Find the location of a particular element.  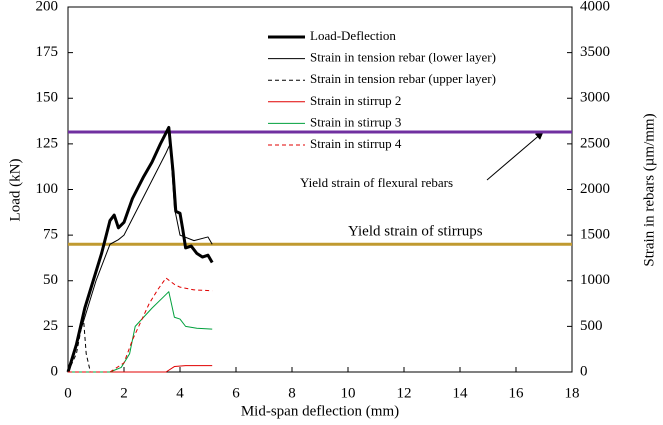

annotation-arrow is located at coordinates (515, 156).